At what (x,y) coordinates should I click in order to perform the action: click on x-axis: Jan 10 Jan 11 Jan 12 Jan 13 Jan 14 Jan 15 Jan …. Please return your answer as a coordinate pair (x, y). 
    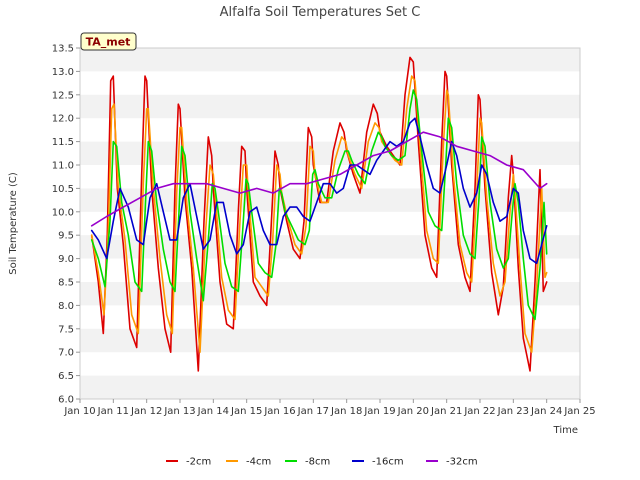
    Looking at the image, I should click on (329, 408).